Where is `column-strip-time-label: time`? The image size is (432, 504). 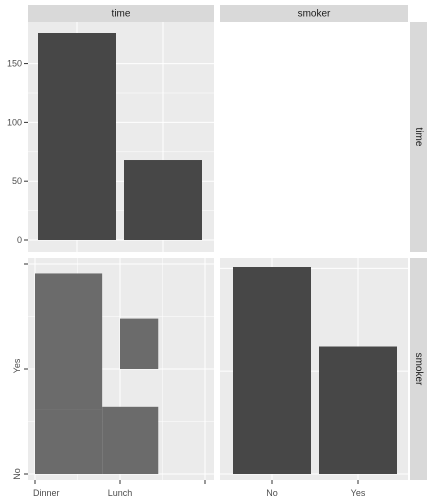
column-strip-time-label: time is located at coordinates (121, 14).